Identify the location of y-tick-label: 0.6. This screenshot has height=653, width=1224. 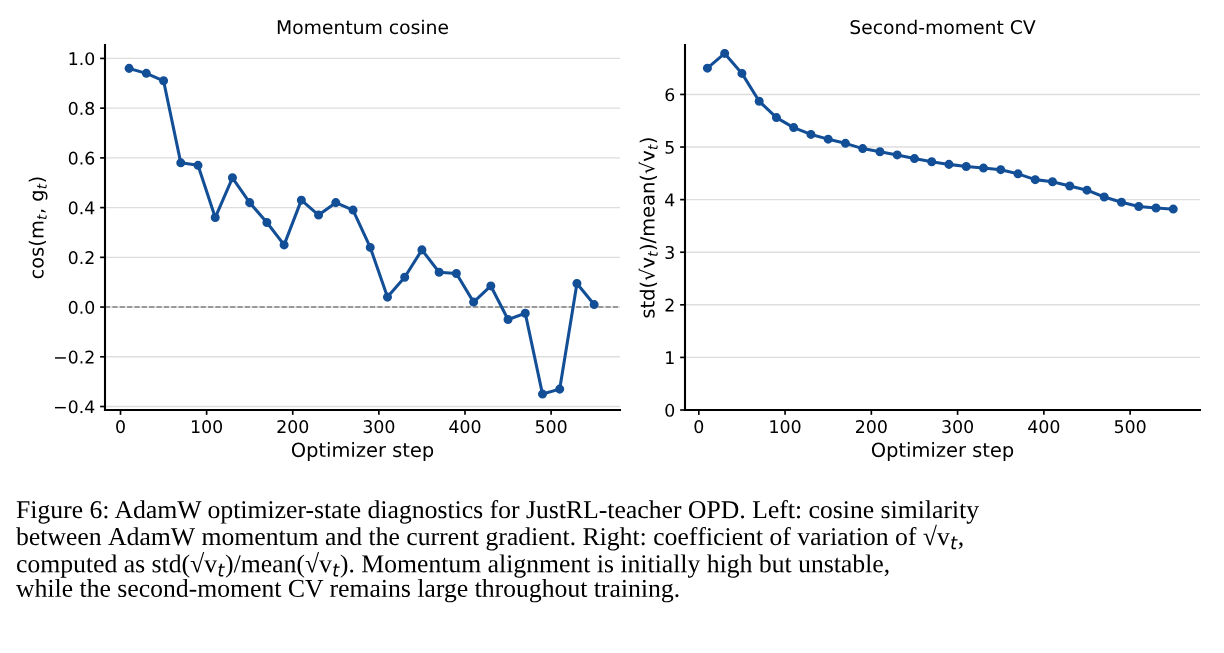
(81, 158).